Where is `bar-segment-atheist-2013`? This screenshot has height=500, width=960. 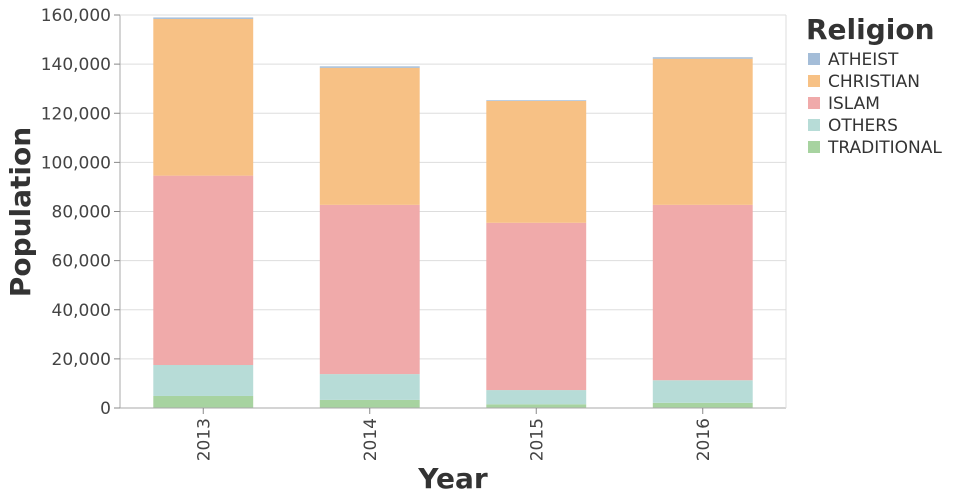 bar-segment-atheist-2013 is located at coordinates (203, 18).